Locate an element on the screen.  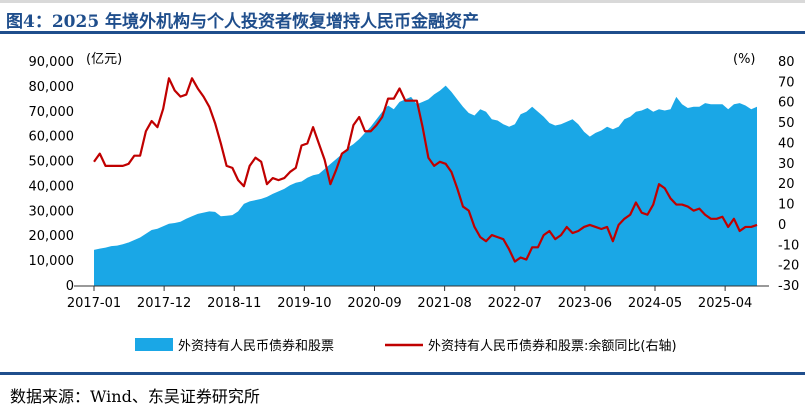
left-axis-tick-label: 50,000 is located at coordinates (52, 162).